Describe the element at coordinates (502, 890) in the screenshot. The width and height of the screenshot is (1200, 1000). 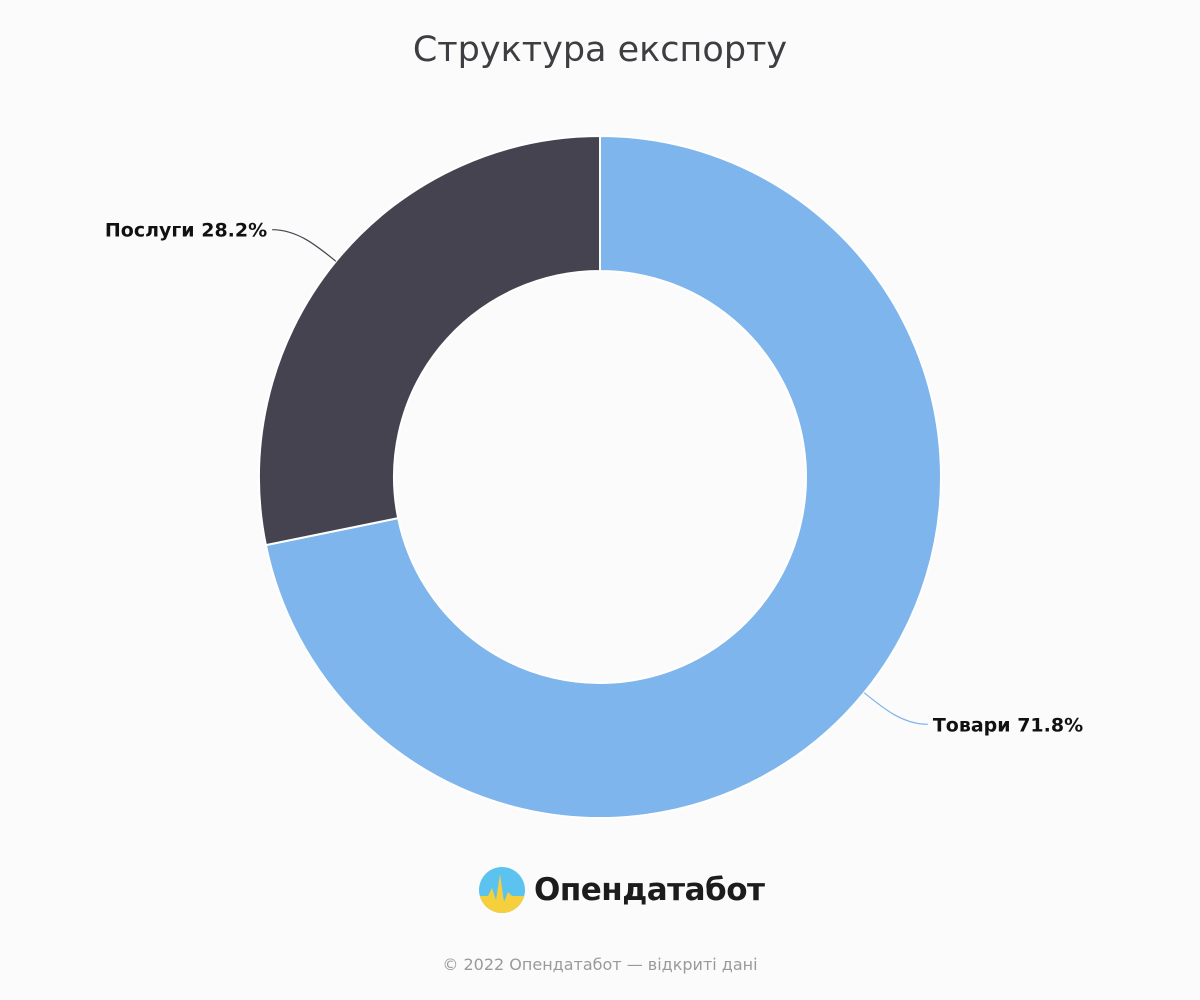
I see `opendatabot-logo-icon` at that location.